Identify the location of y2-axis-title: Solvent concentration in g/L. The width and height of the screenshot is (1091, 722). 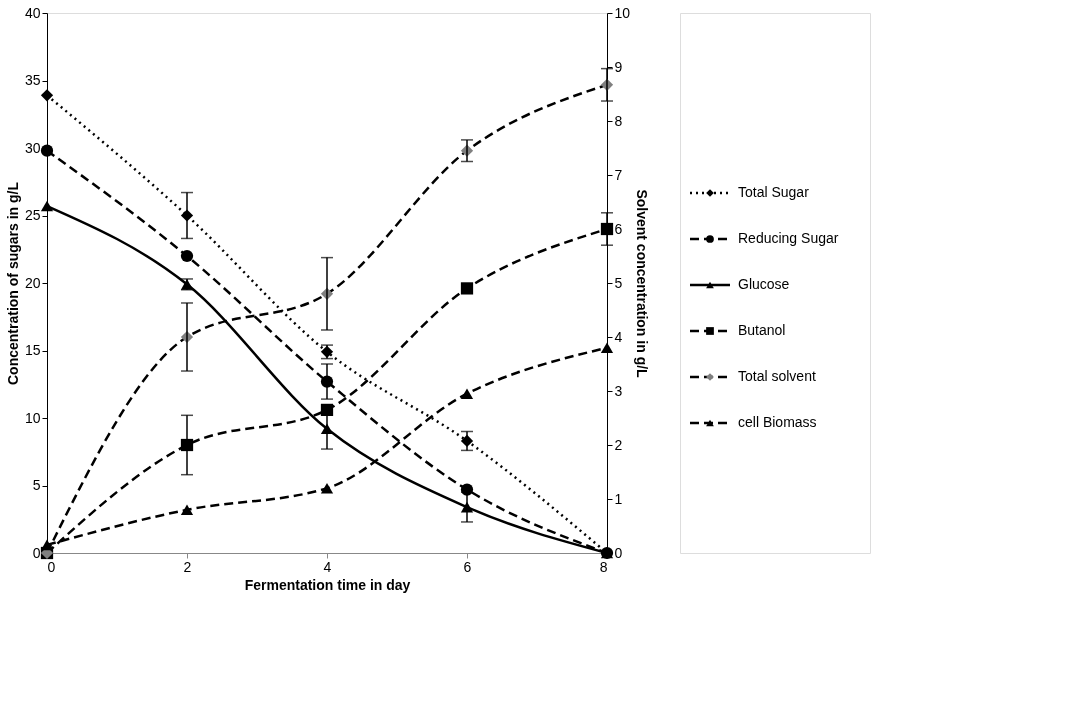
(642, 284).